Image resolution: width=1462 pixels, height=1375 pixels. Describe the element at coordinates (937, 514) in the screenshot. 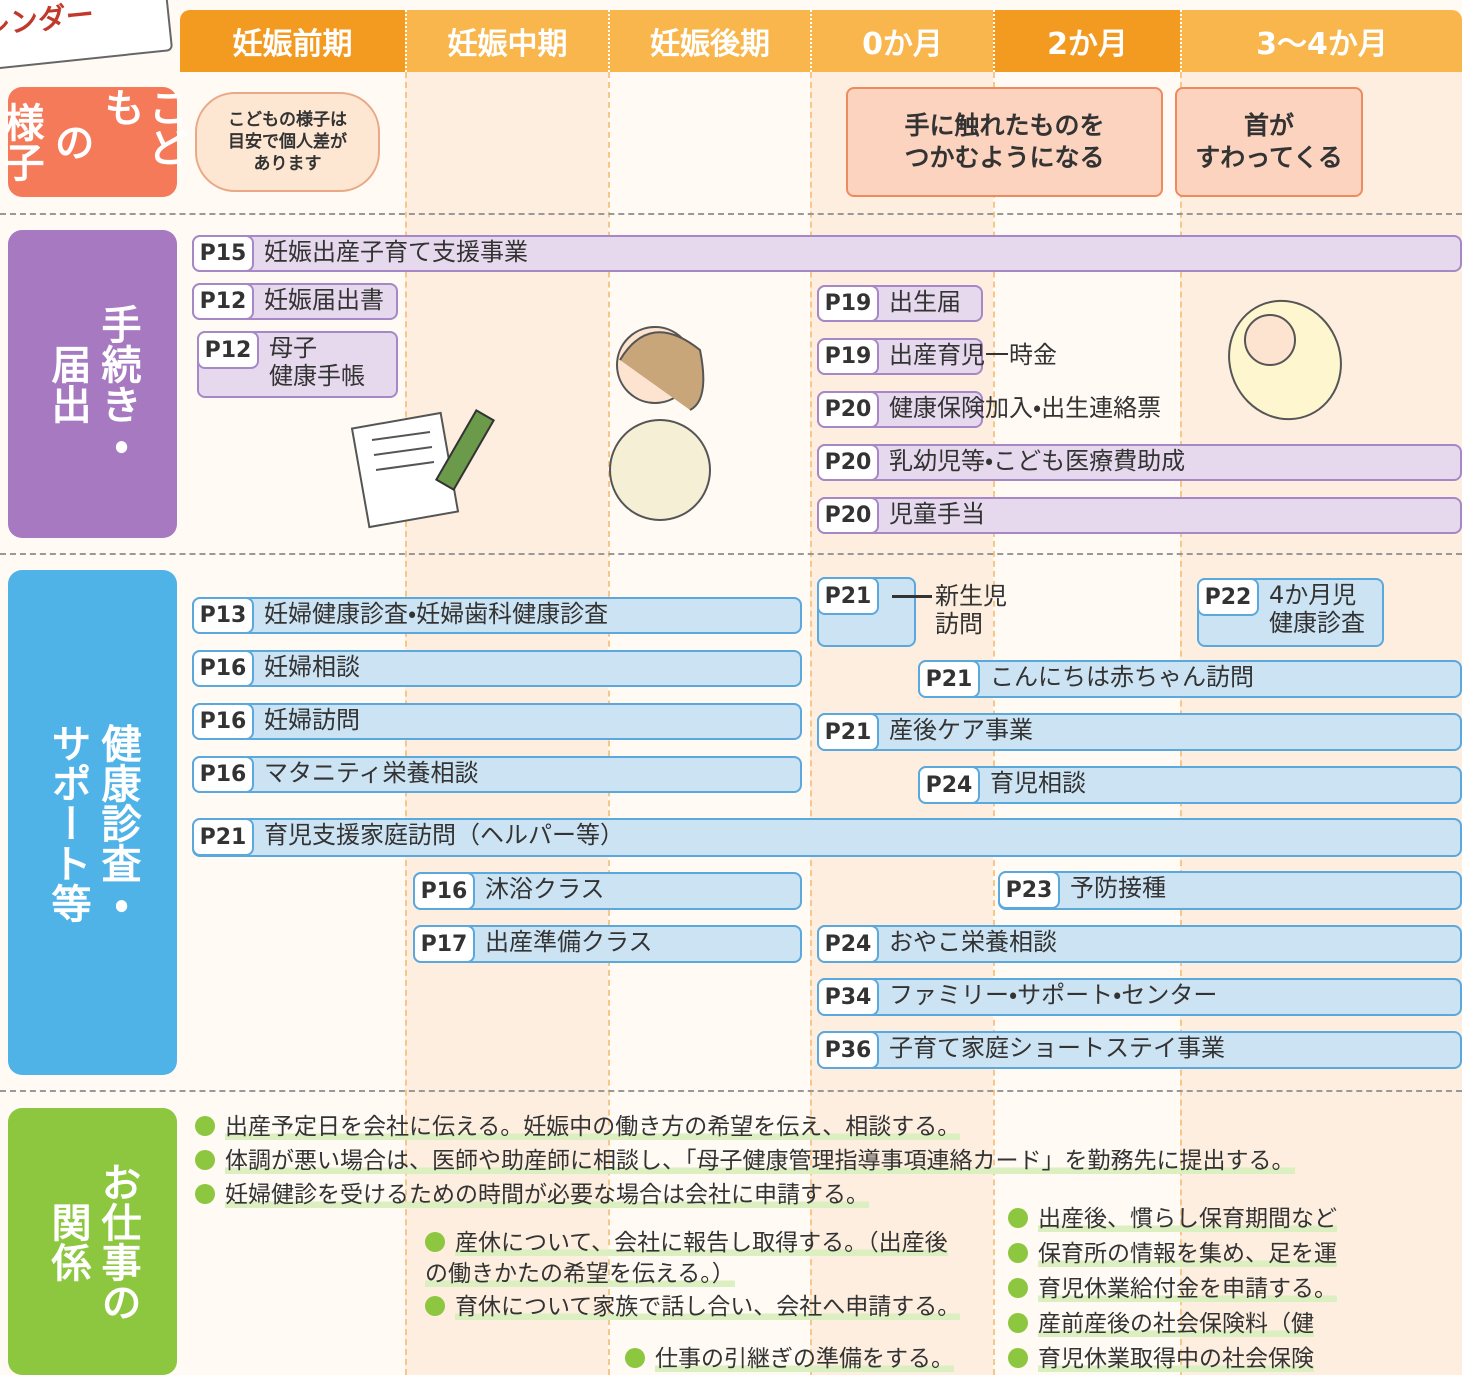

I see `program-name: 児童手当` at that location.